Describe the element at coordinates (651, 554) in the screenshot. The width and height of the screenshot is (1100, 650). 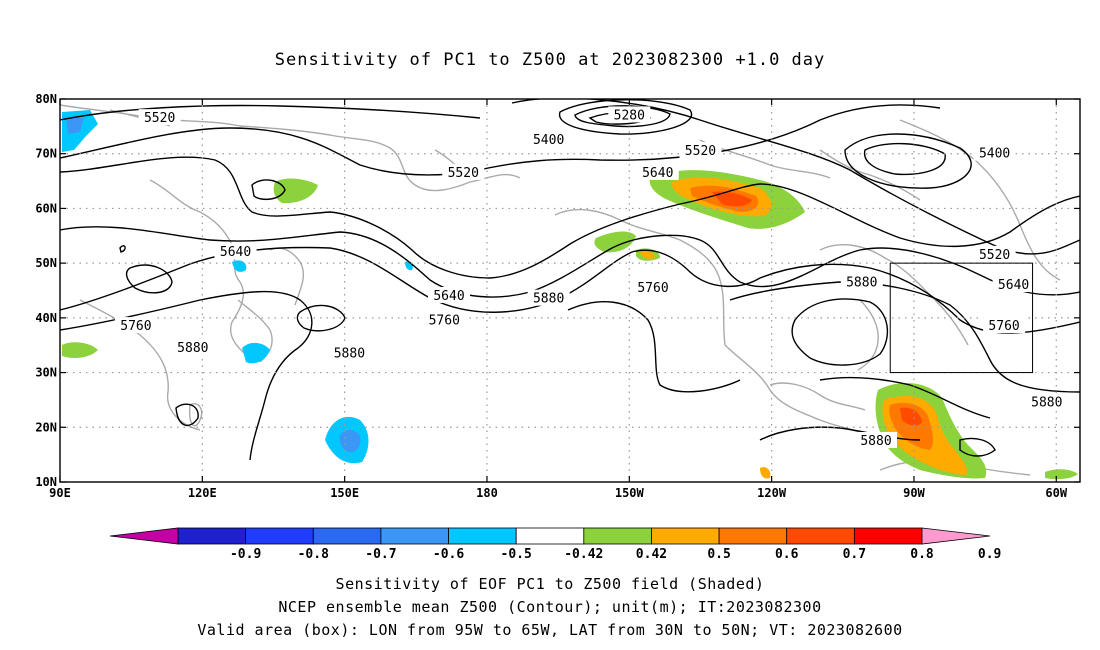
I see `colorbar-label: 0.42` at that location.